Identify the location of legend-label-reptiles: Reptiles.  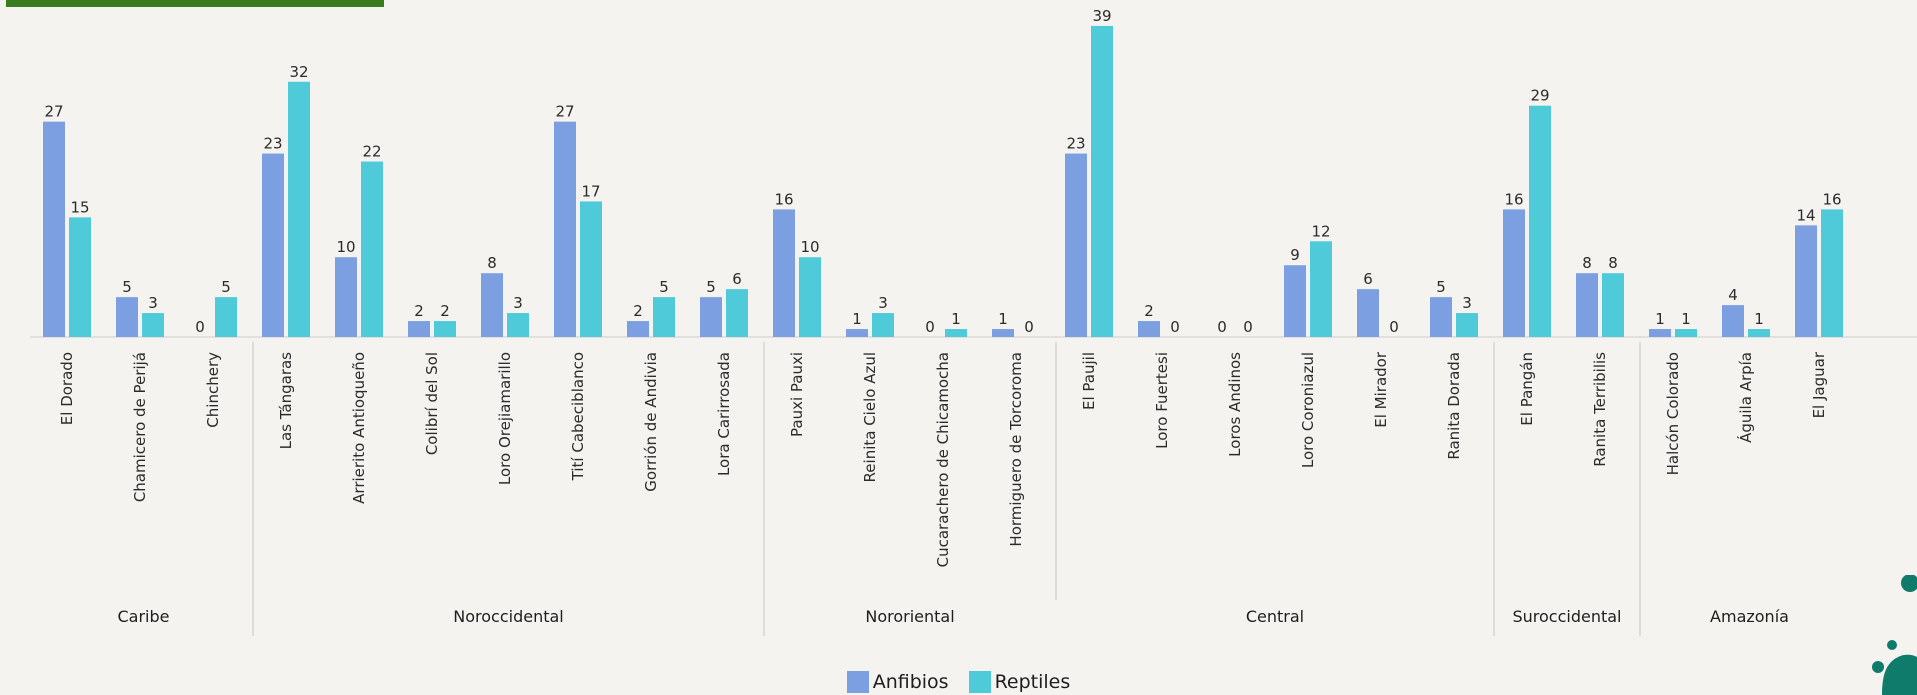
(1032, 682).